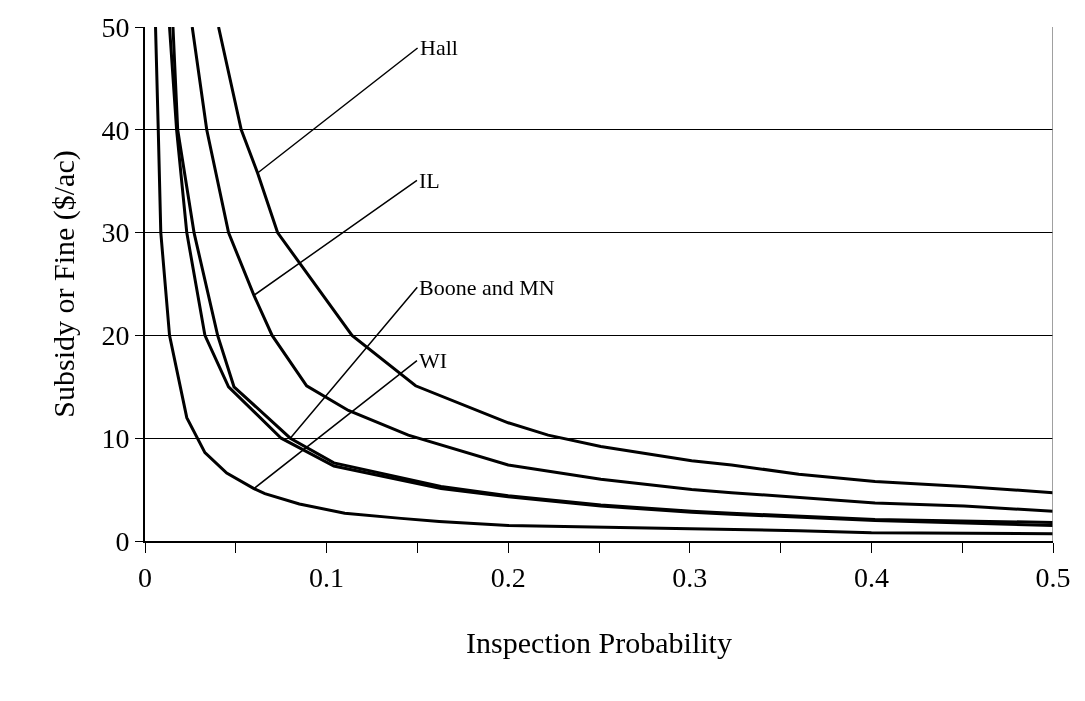 The image size is (1085, 701). What do you see at coordinates (1053, 577) in the screenshot?
I see `x-tick-label: 0.5` at bounding box center [1053, 577].